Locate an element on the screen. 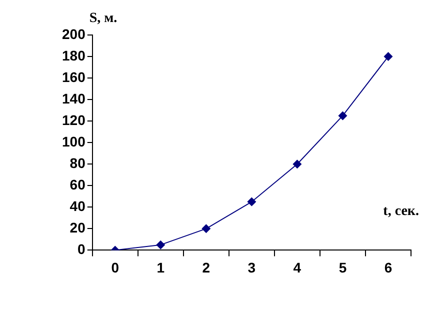 This screenshot has height=336, width=431. x-axis-title: t, сек. is located at coordinates (401, 212).